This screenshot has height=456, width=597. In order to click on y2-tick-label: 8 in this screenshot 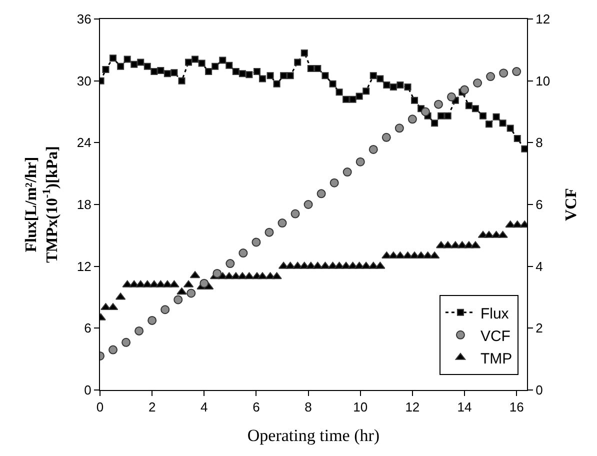, I will do `click(539, 142)`.